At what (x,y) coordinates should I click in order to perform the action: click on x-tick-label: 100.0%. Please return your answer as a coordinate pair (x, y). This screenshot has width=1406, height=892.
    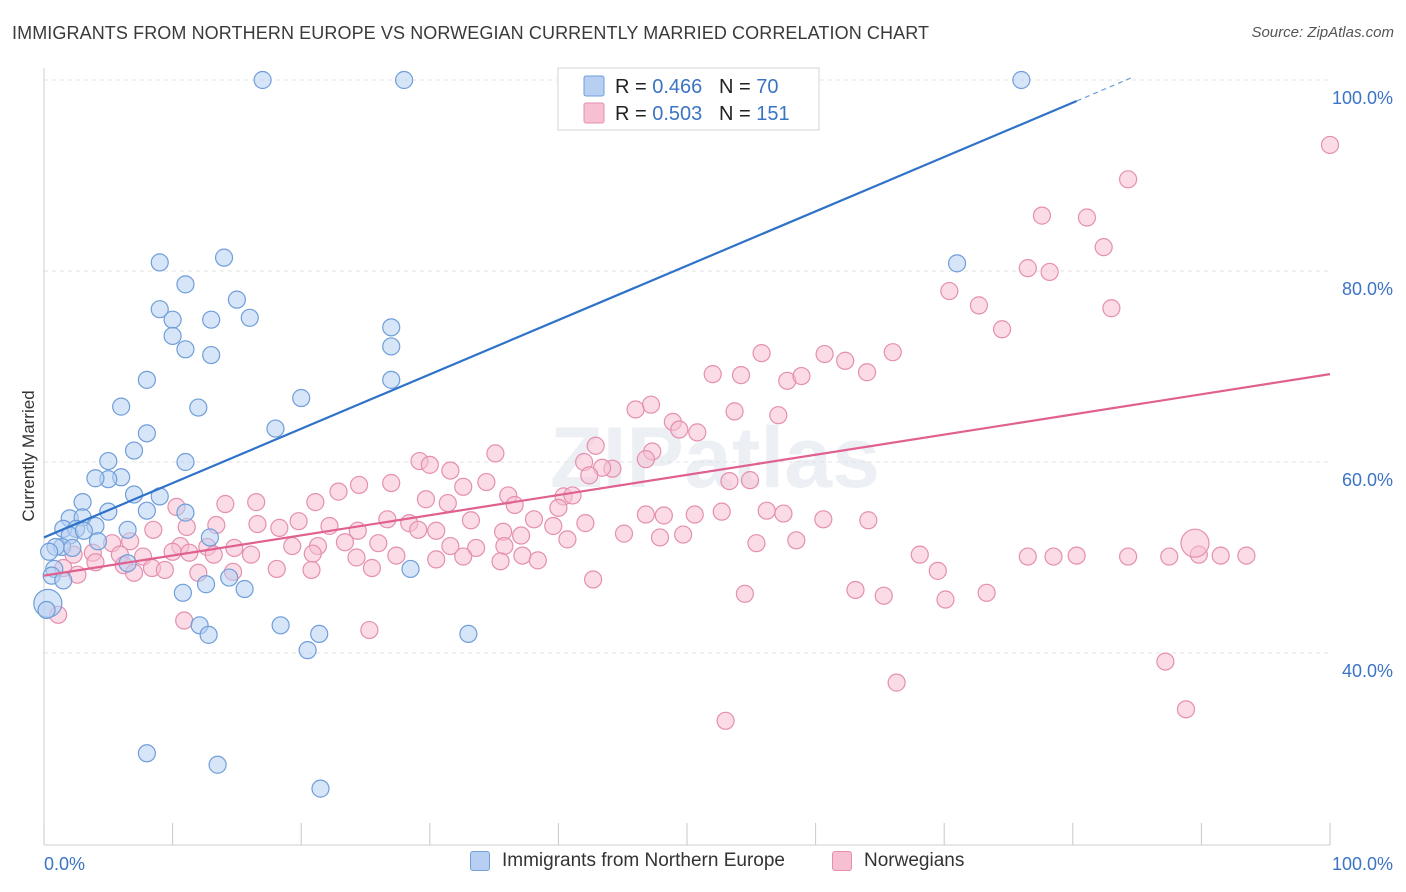
    Looking at the image, I should click on (1362, 864).